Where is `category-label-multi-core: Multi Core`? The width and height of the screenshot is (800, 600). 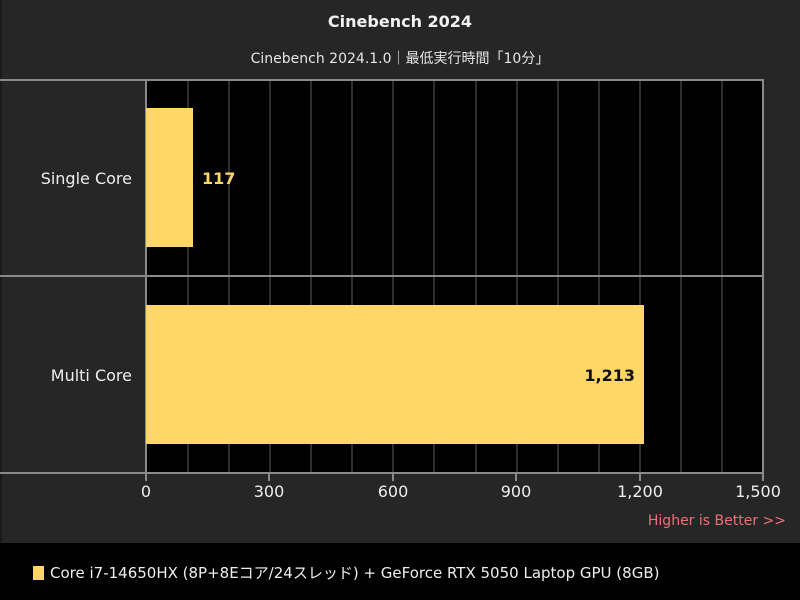
category-label-multi-core: Multi Core is located at coordinates (91, 375).